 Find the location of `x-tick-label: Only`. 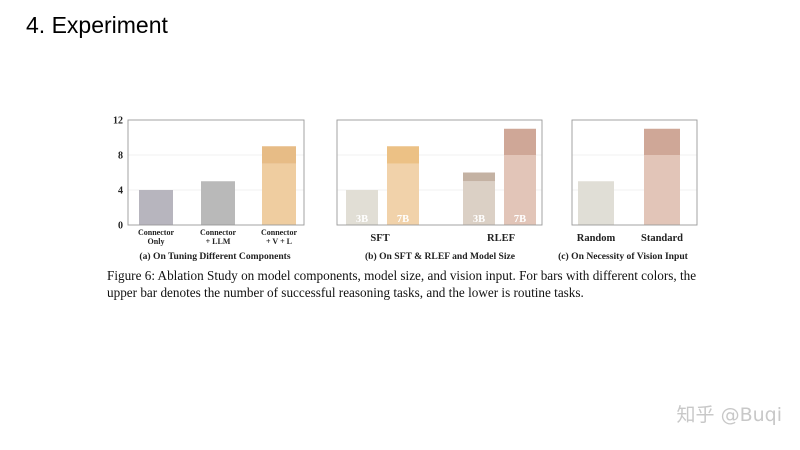

x-tick-label: Only is located at coordinates (156, 241).